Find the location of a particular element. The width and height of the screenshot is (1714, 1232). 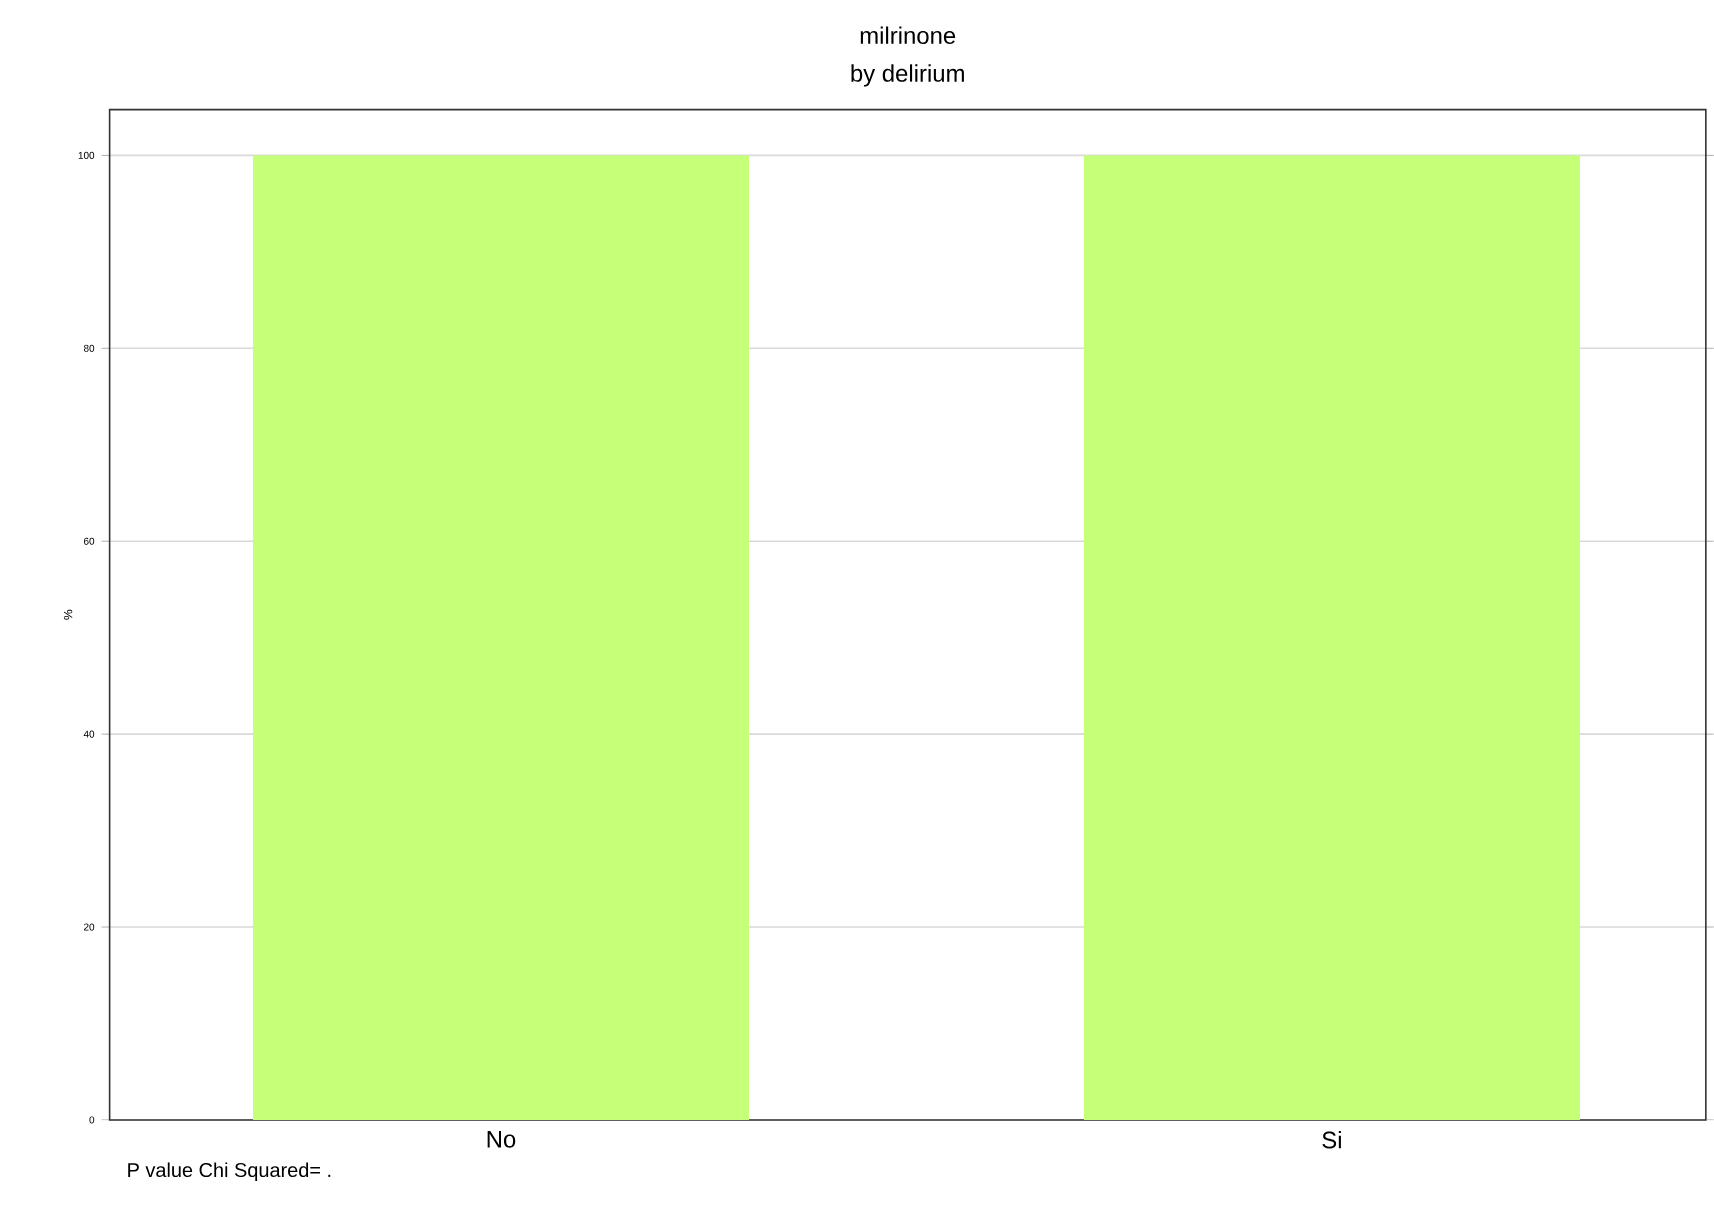

chart-subtitle: by delirium is located at coordinates (907, 75).